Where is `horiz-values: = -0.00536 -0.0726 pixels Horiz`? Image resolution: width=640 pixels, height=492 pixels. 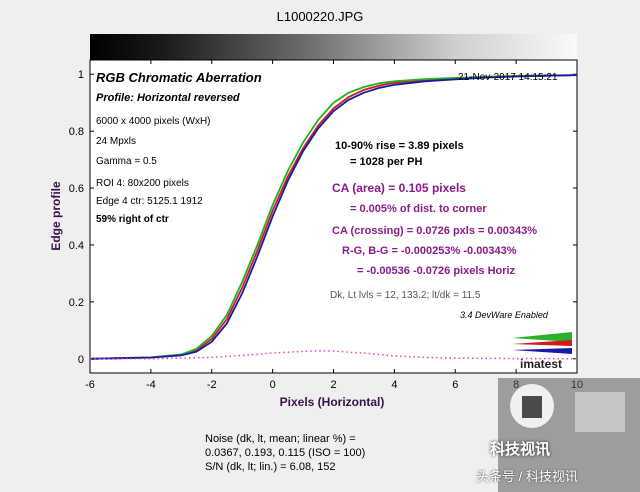
horiz-values: = -0.00536 -0.0726 pixels Horiz is located at coordinates (436, 271).